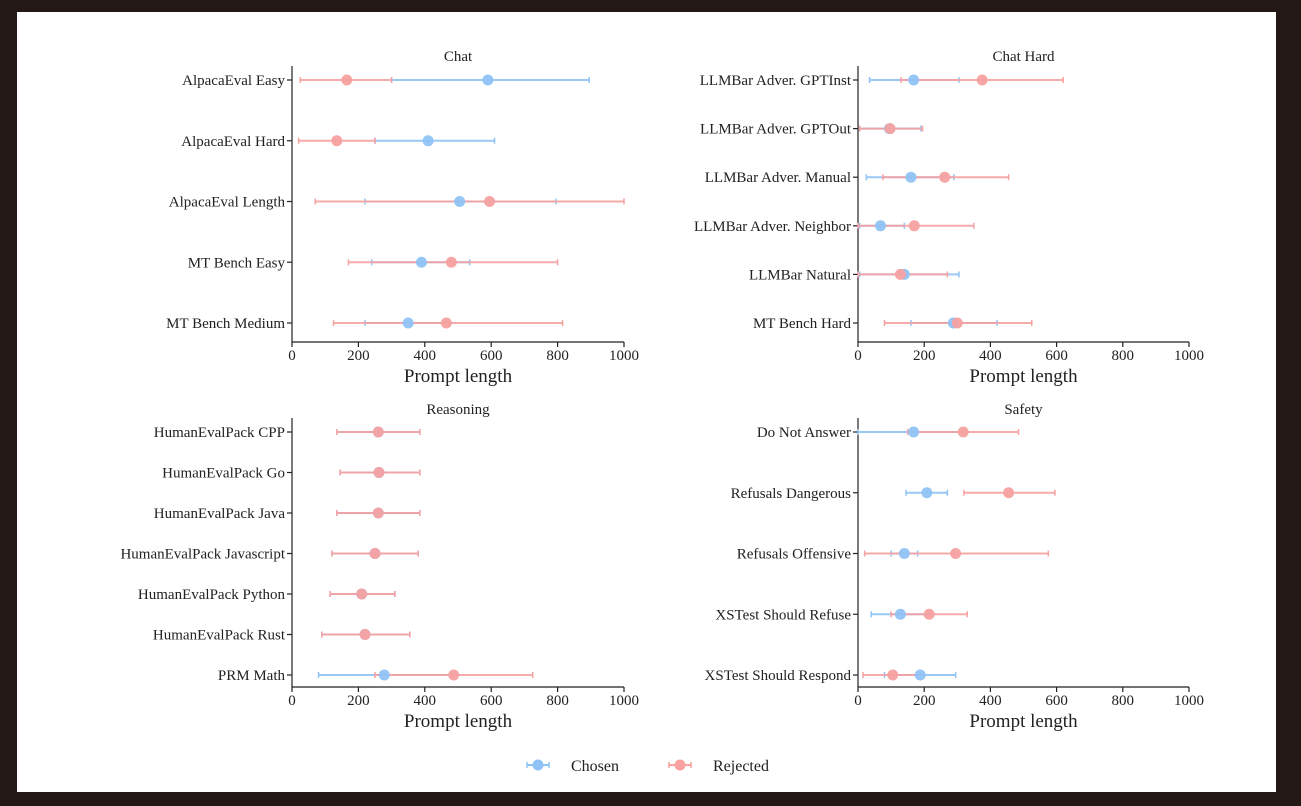 The width and height of the screenshot is (1301, 806). What do you see at coordinates (458, 57) in the screenshot?
I see `panel-title: Chat` at bounding box center [458, 57].